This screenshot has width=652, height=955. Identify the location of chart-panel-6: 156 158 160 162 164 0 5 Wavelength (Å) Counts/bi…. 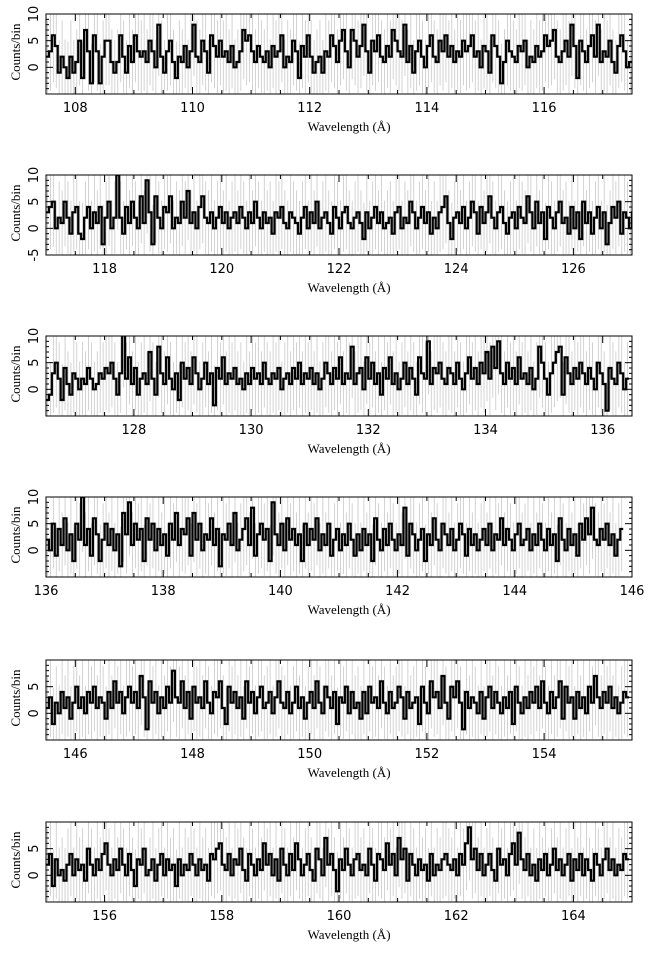
(320, 881).